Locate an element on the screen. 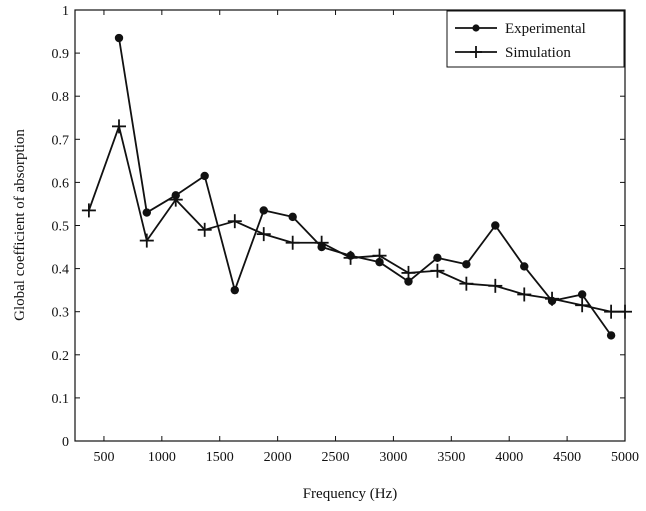  x-tick-label-3: 2000 is located at coordinates (278, 457).